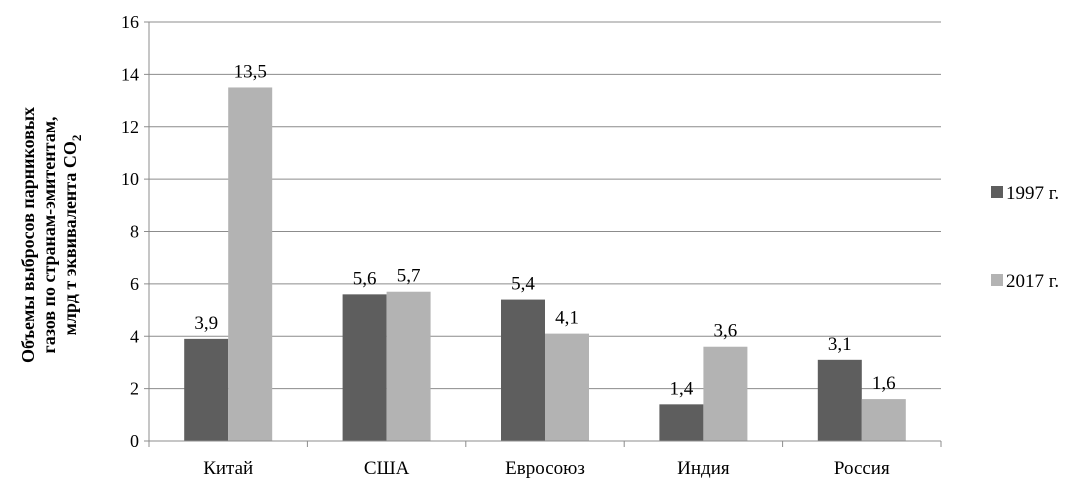 Image resolution: width=1077 pixels, height=479 pixels. I want to click on y-axis-title-line-3-text: млрд т эквивалента CO, so click(70, 238).